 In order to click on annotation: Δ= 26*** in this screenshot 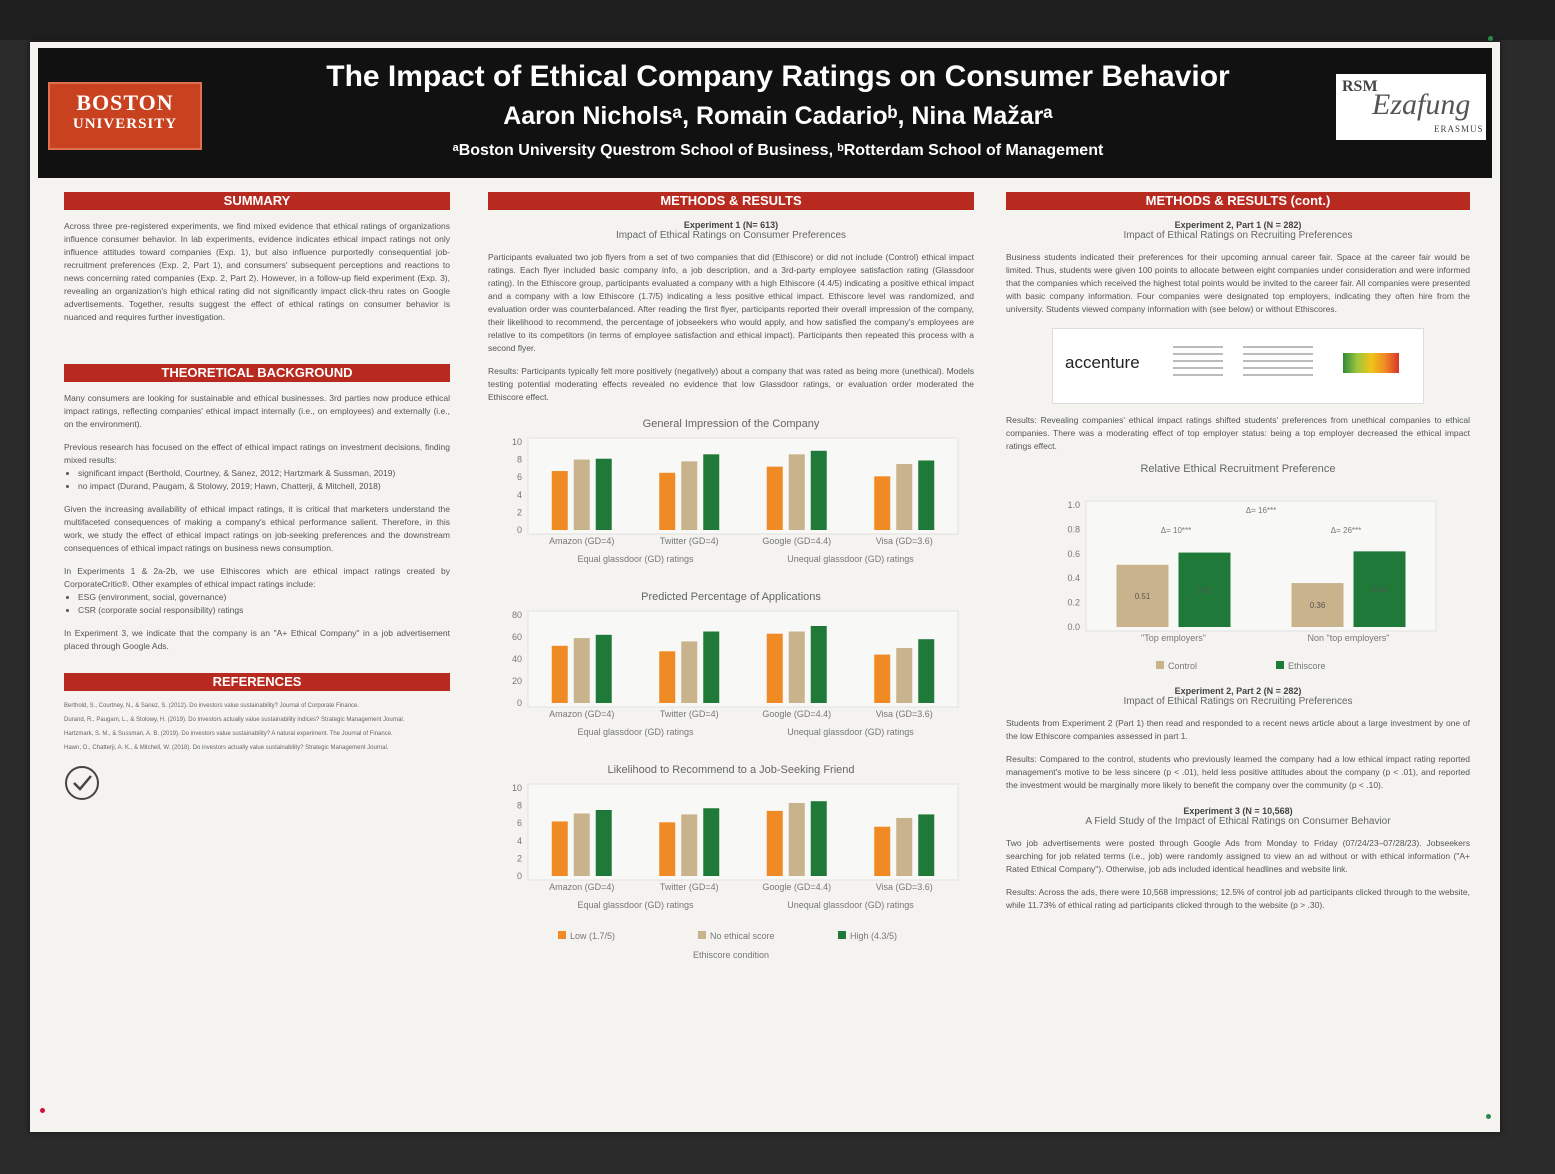, I will do `click(1346, 530)`.